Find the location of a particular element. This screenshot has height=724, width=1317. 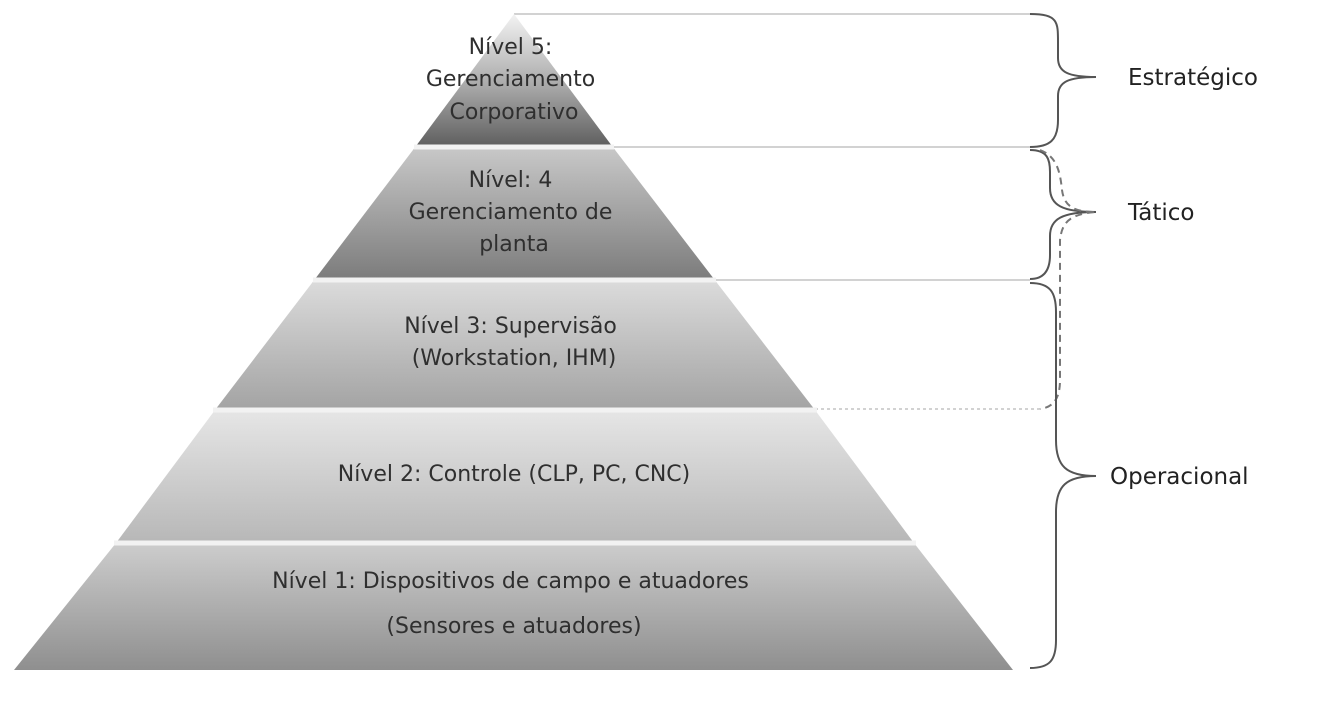

strategic-brace is located at coordinates (1063, 80).